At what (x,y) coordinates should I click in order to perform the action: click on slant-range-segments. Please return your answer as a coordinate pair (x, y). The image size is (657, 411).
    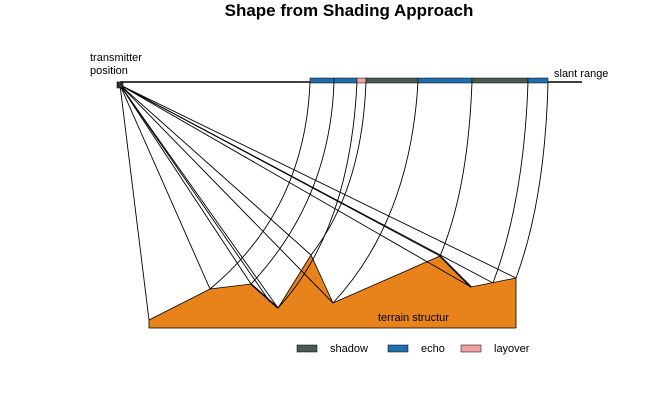
    Looking at the image, I should click on (429, 80).